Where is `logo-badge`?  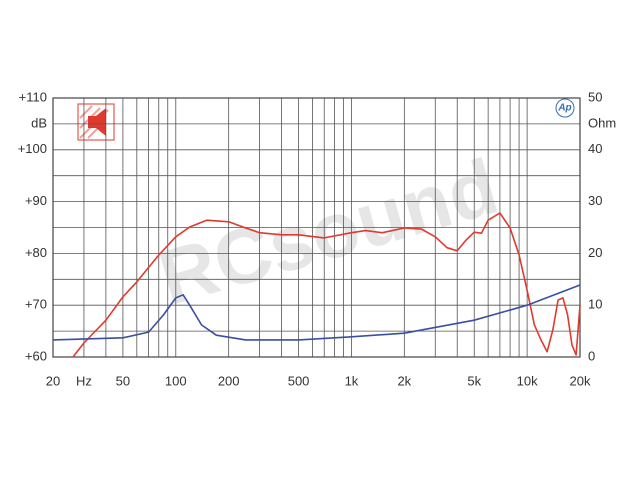
logo-badge is located at coordinates (565, 108).